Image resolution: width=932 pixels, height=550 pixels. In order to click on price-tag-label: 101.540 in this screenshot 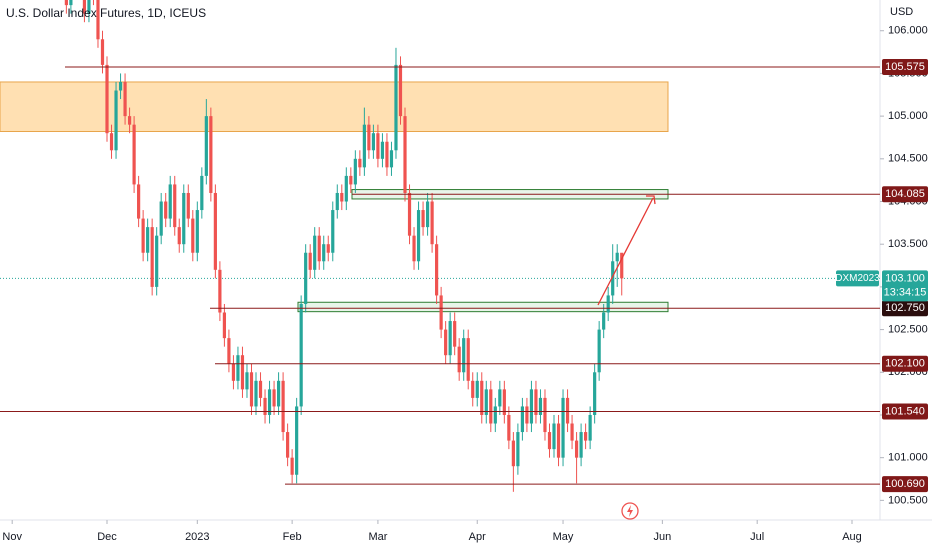, I will do `click(905, 411)`.